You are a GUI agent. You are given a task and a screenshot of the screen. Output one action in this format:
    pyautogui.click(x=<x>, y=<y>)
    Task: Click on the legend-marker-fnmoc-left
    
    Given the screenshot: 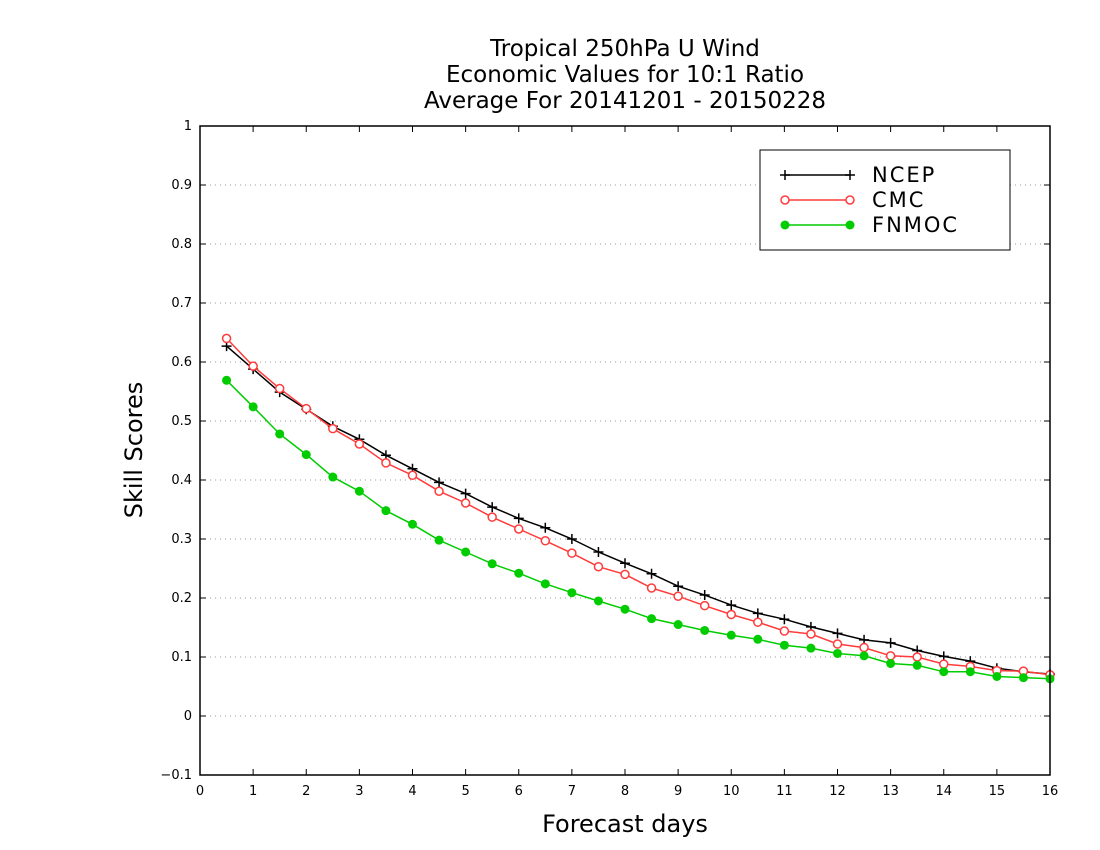 What is the action you would take?
    pyautogui.click(x=785, y=225)
    